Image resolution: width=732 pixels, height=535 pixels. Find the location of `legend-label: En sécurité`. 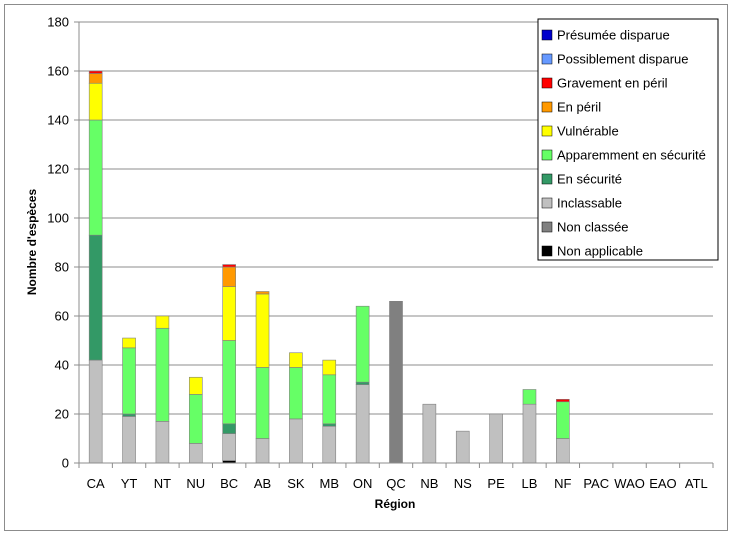

legend-label: En sécurité is located at coordinates (589, 179).